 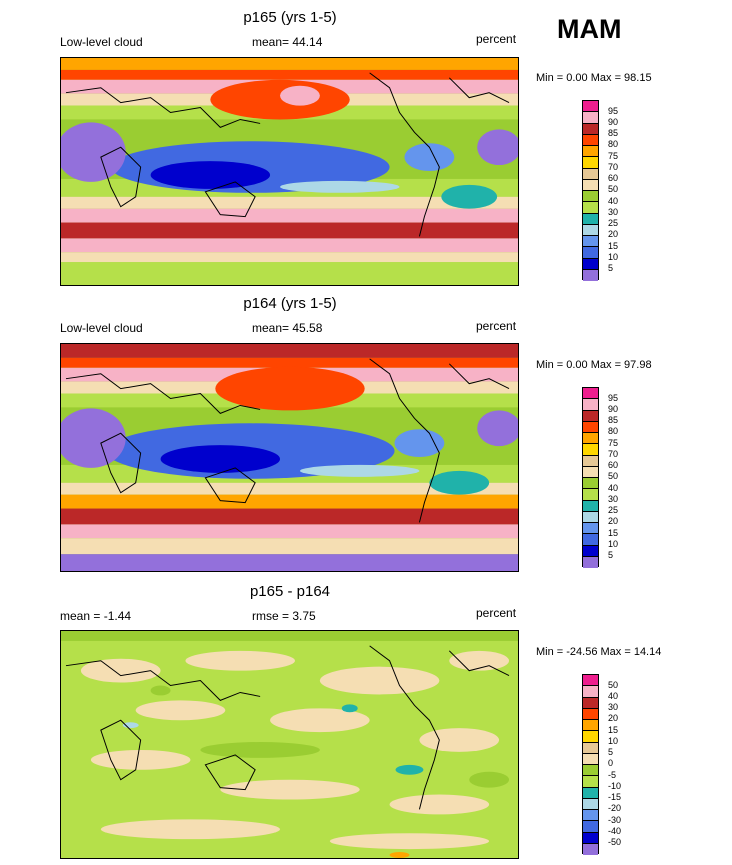 What do you see at coordinates (612, 775) in the screenshot?
I see `colorbar-tick-label: -5` at bounding box center [612, 775].